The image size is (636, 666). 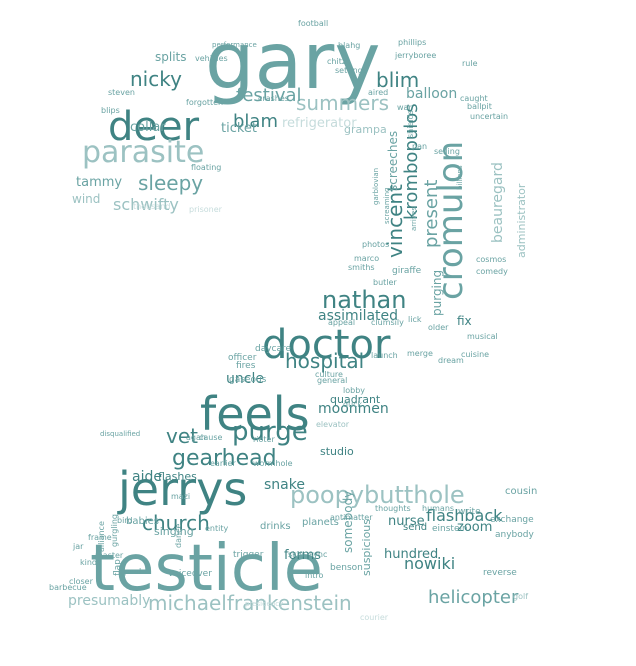 What do you see at coordinates (178, 536) in the screenshot?
I see `cloud-word: dance` at bounding box center [178, 536].